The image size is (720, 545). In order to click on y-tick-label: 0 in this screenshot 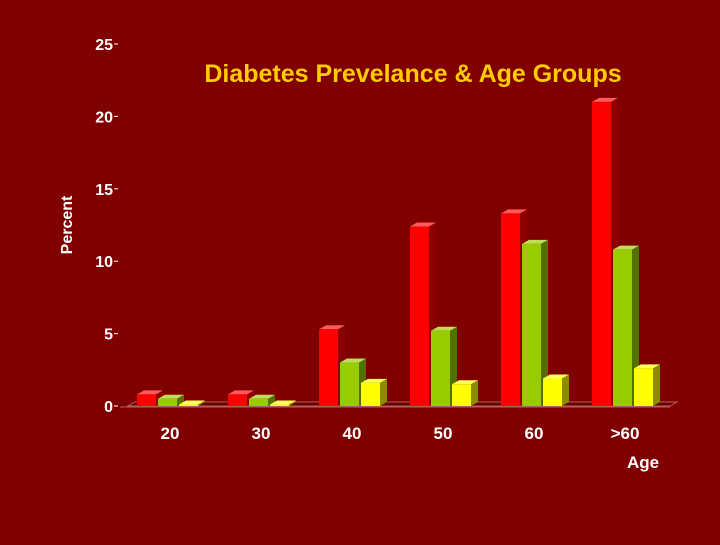, I will do `click(108, 407)`.